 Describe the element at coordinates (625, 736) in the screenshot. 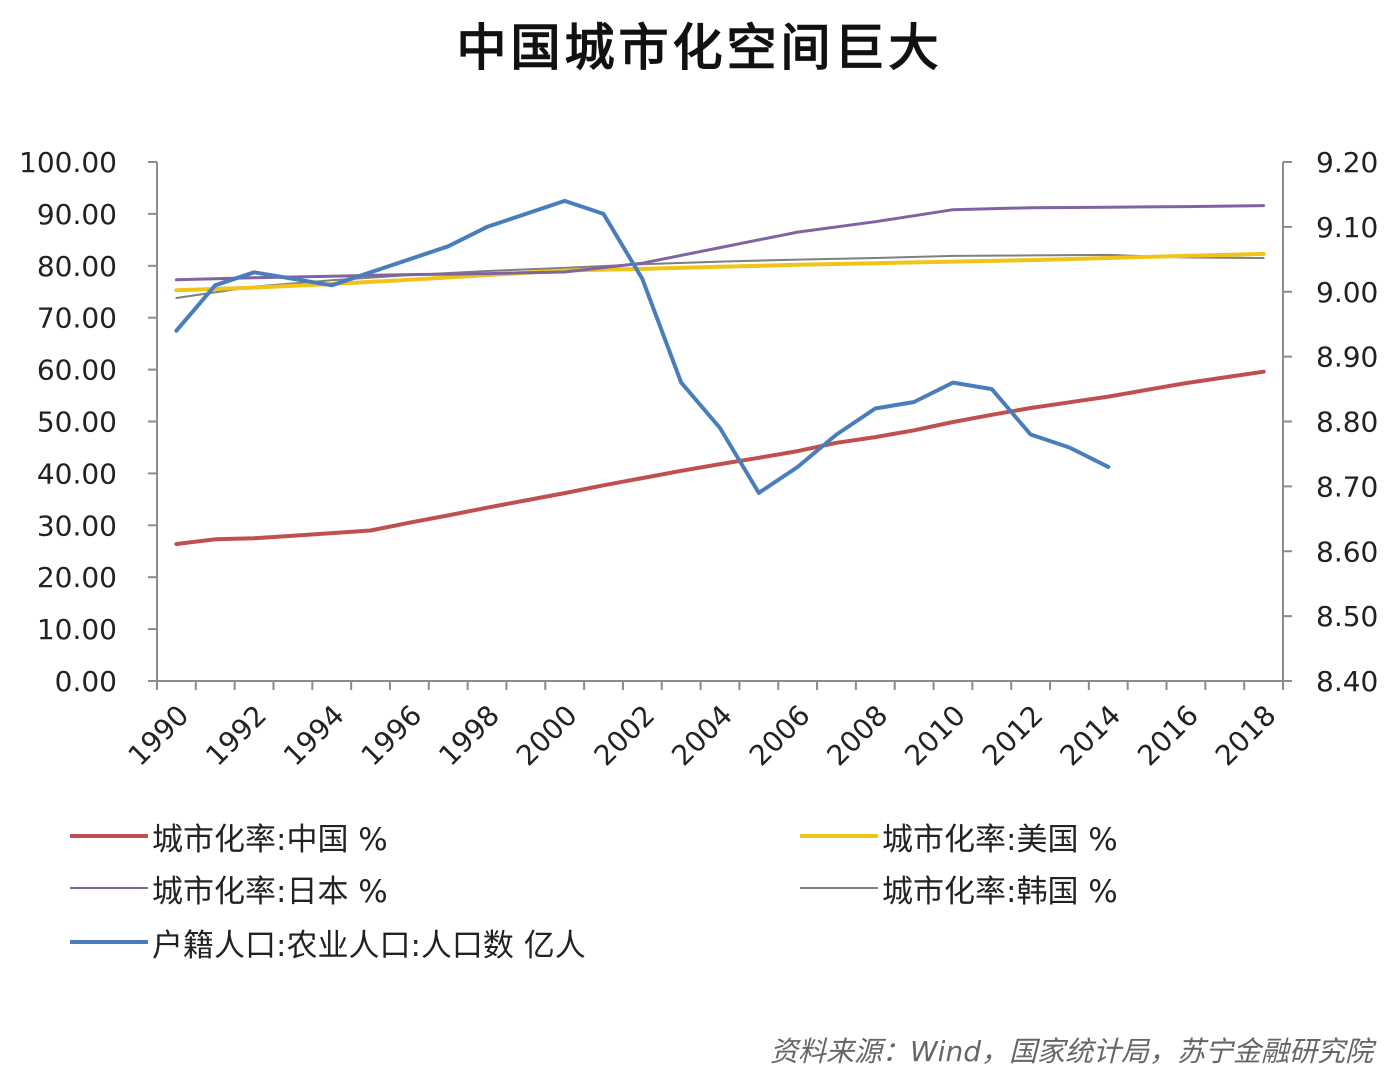

I see `x-tick-label: 2002` at that location.